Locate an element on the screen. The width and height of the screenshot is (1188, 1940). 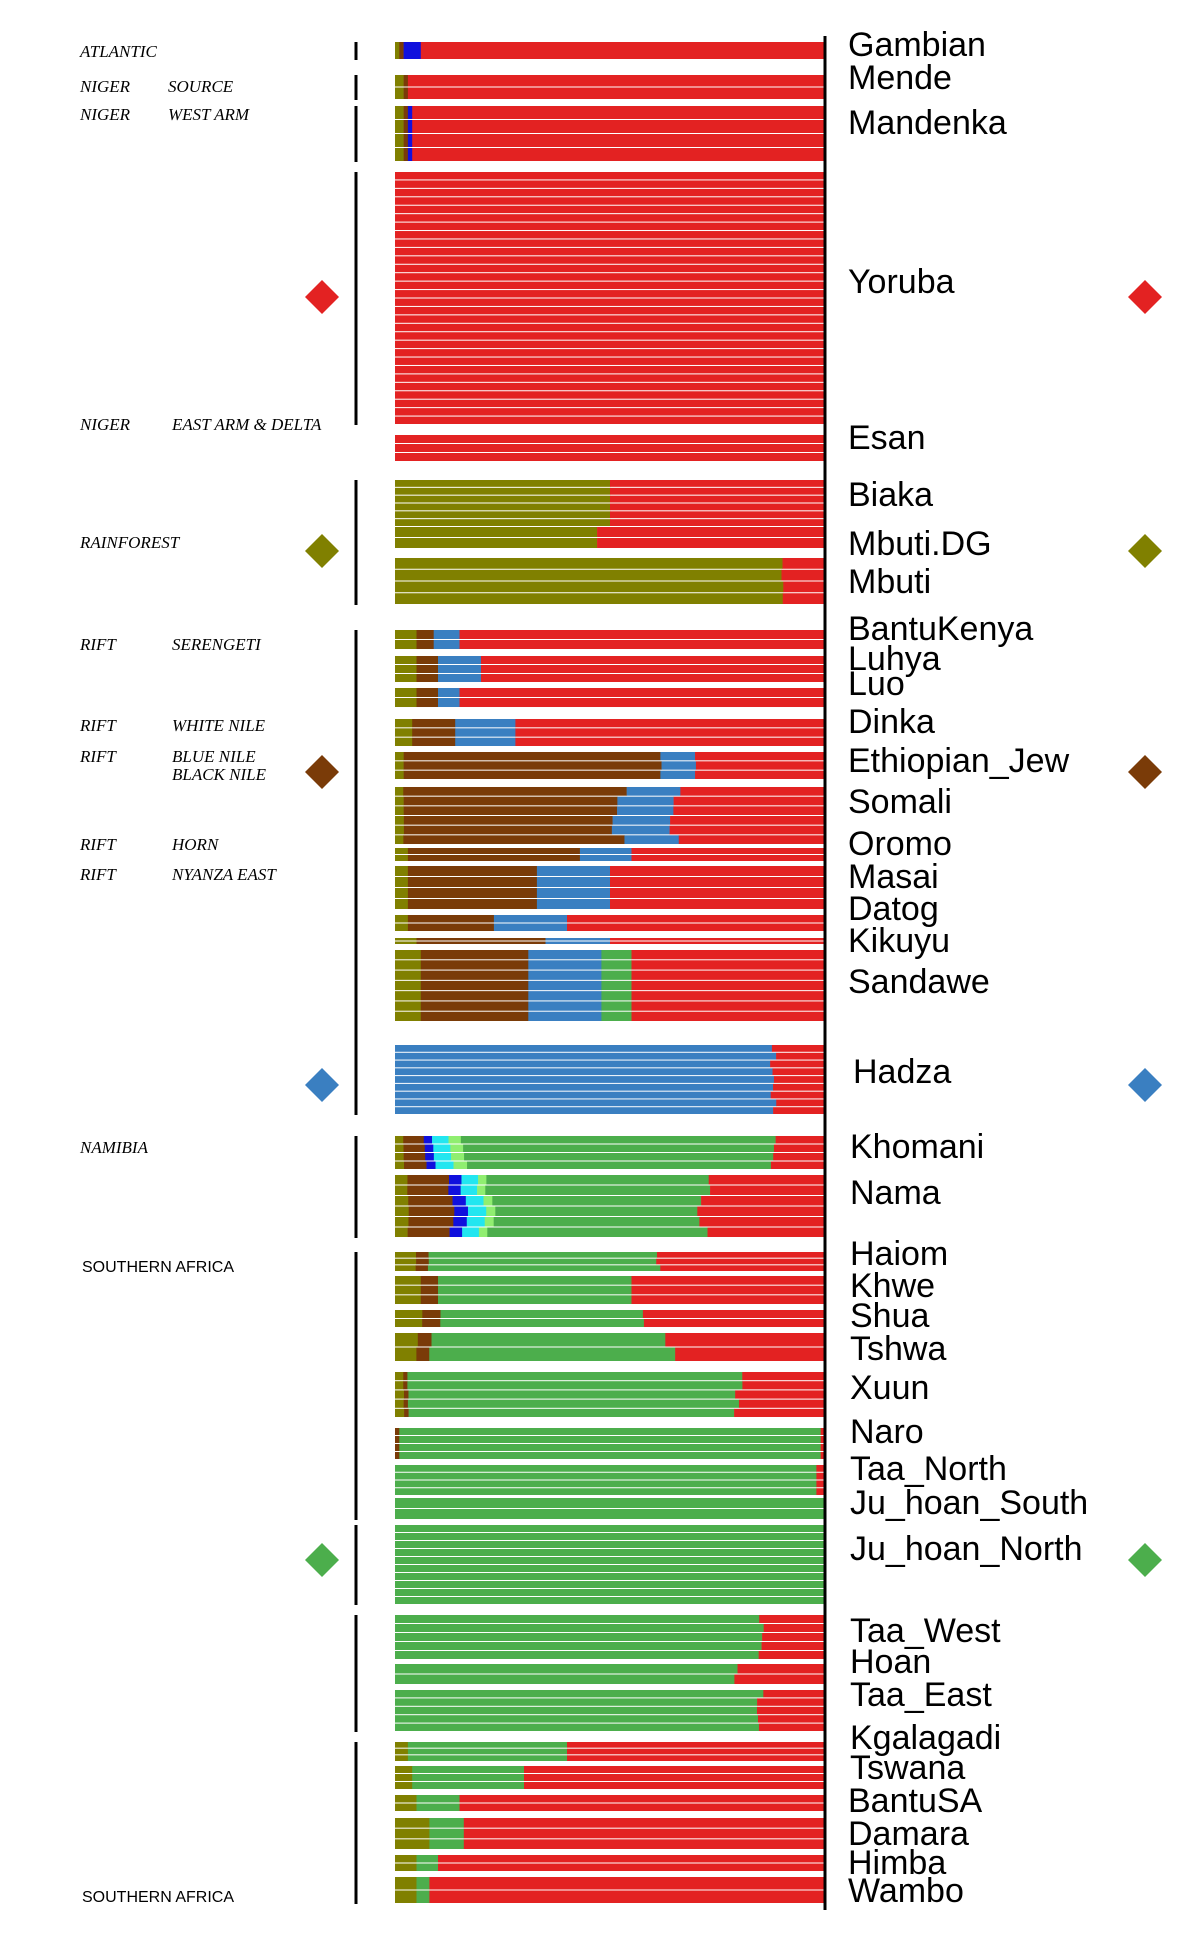
region-label: SOUTHERN AFRICA is located at coordinates (158, 1897).